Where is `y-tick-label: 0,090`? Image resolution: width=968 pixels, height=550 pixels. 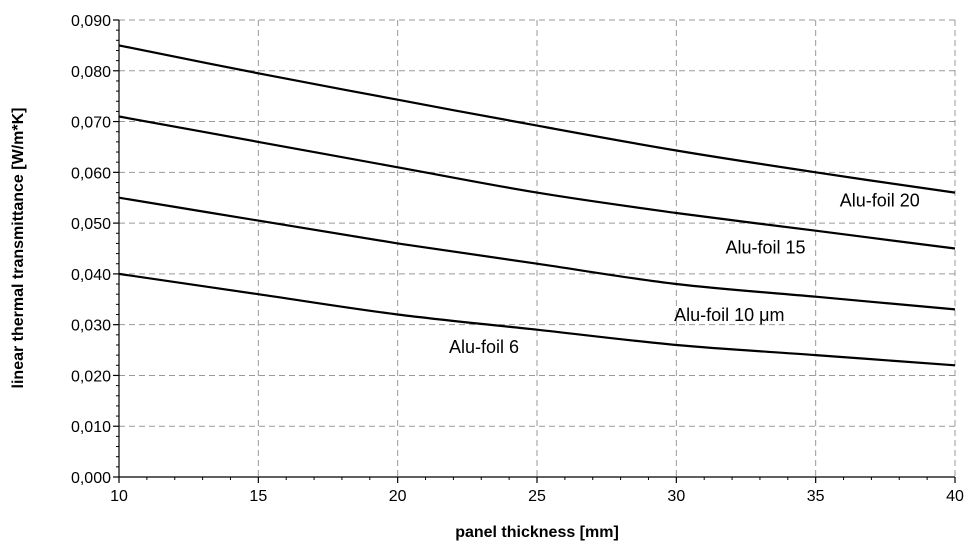
y-tick-label: 0,090 is located at coordinates (91, 21).